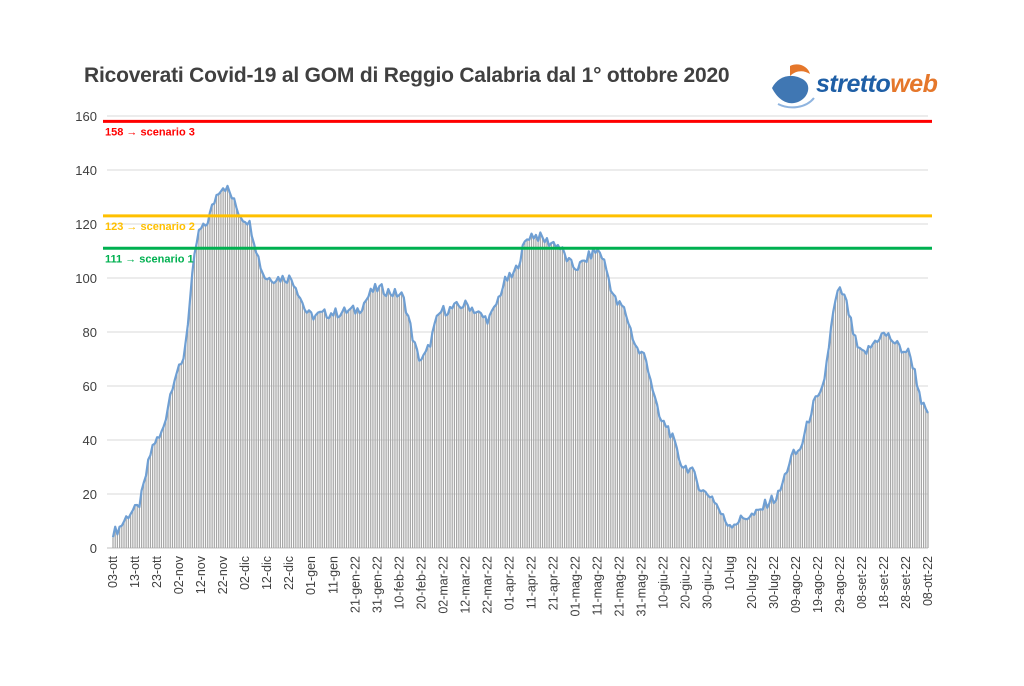 Image resolution: width=1024 pixels, height=686 pixels. What do you see at coordinates (86, 224) in the screenshot?
I see `y-tick-label: 120` at bounding box center [86, 224].